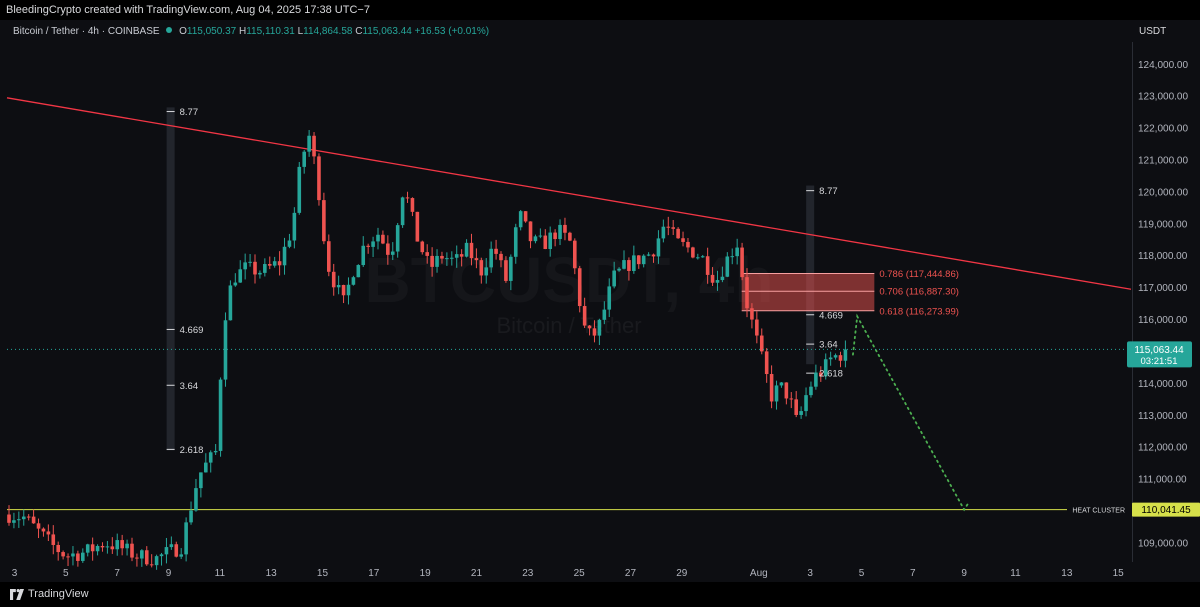 The image size is (1200, 607). I want to click on close-value: 115,063.44, so click(387, 31).